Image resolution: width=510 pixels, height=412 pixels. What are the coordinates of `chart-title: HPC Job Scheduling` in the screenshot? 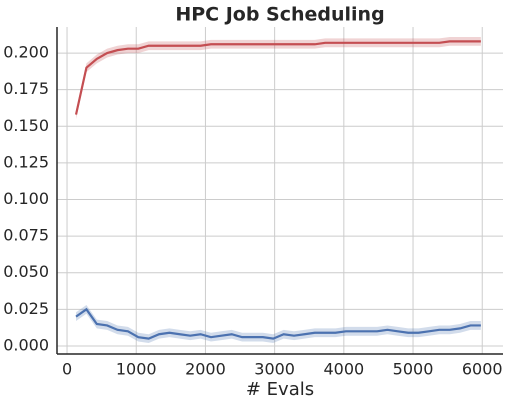 It's located at (279, 15).